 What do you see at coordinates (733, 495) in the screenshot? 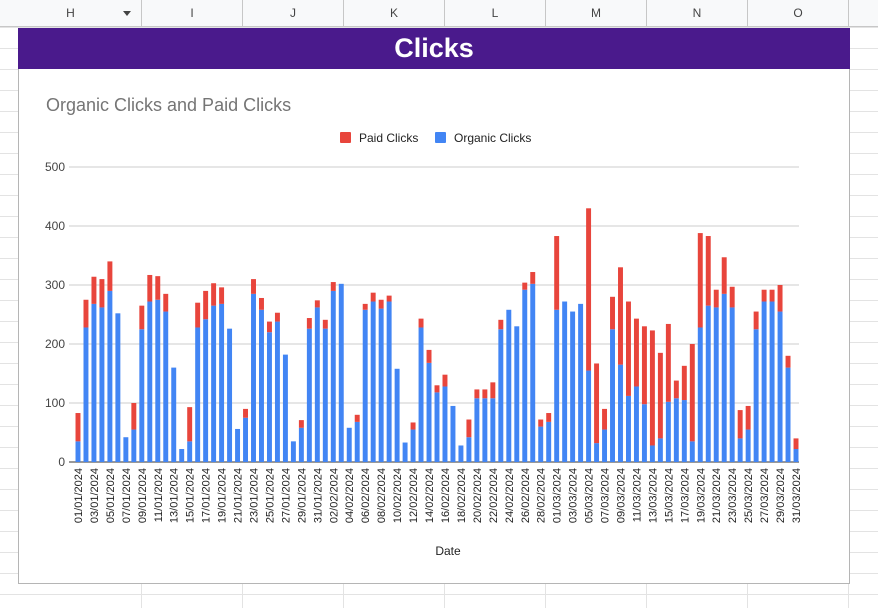
I see `x-tick-label: 23/03/2024` at bounding box center [733, 495].